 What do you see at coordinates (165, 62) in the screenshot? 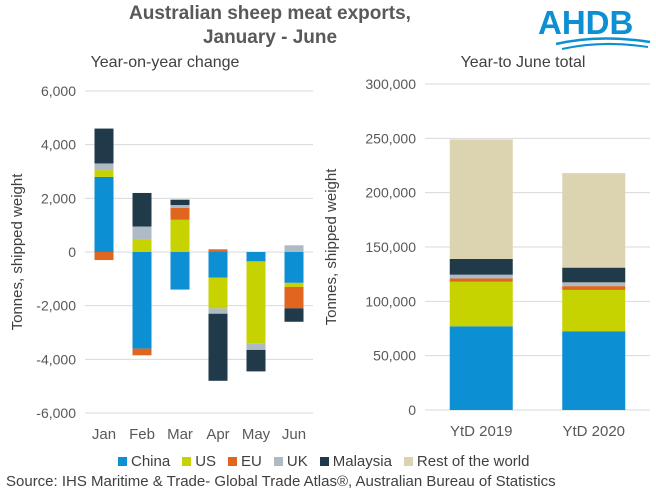
I see `yoy-panel-title: Year-on-year change` at bounding box center [165, 62].